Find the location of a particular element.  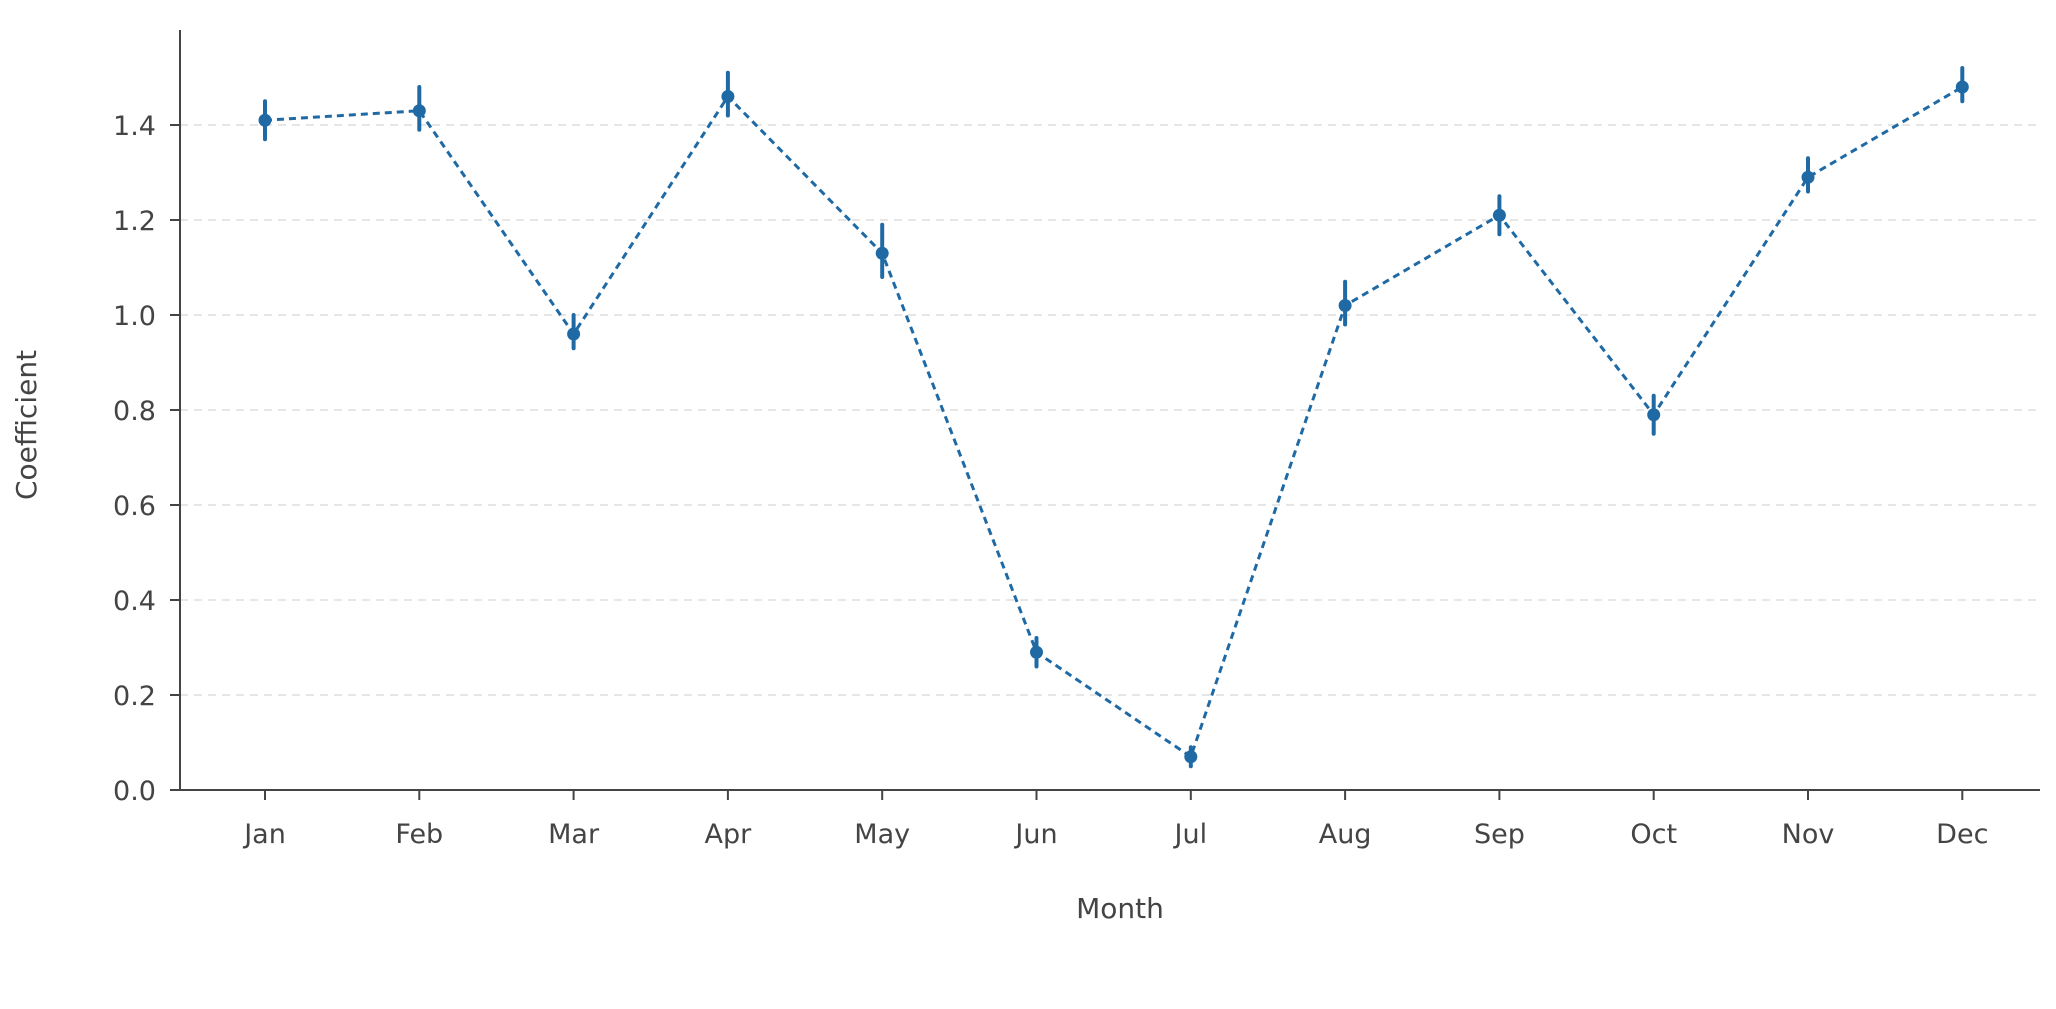

x-tick-label-11: Dec is located at coordinates (1962, 834).